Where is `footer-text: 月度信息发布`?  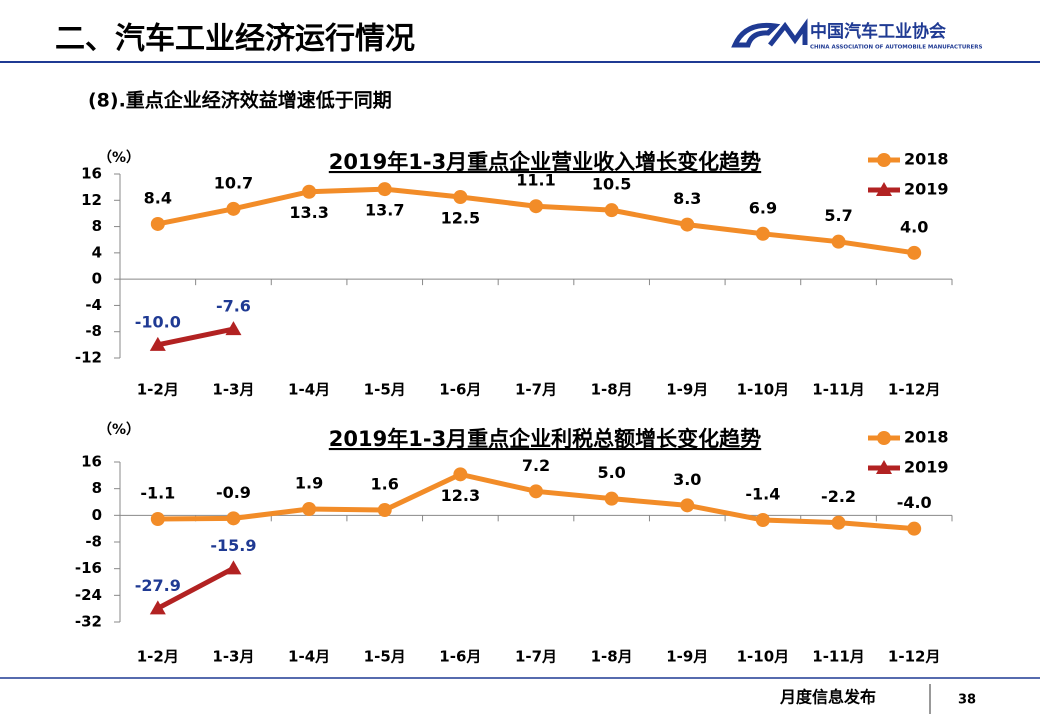
footer-text: 月度信息发布 is located at coordinates (827, 697).